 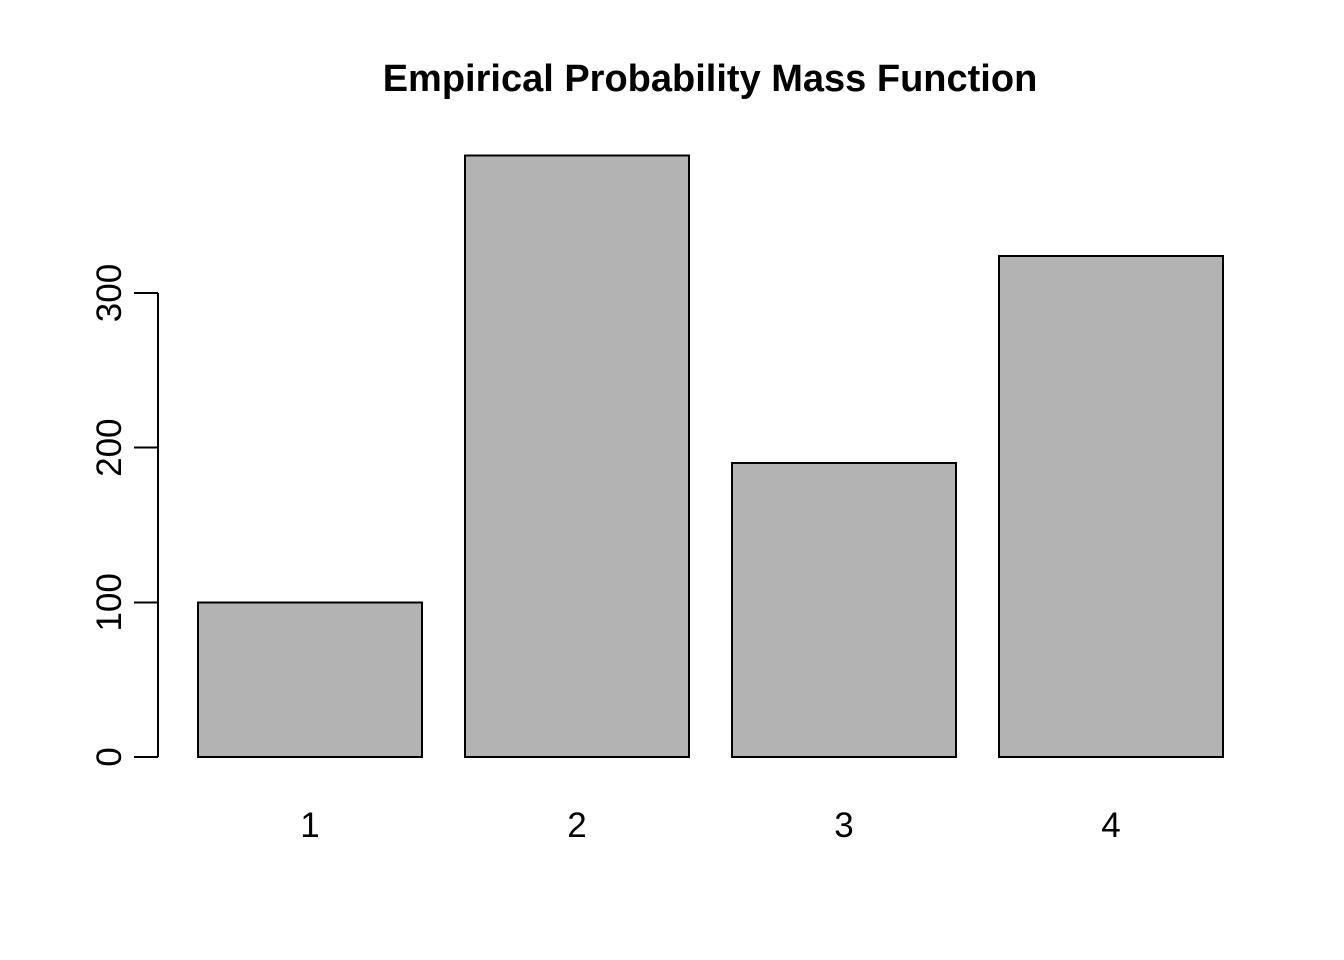 What do you see at coordinates (109, 602) in the screenshot?
I see `y-tick-label-100: 100` at bounding box center [109, 602].